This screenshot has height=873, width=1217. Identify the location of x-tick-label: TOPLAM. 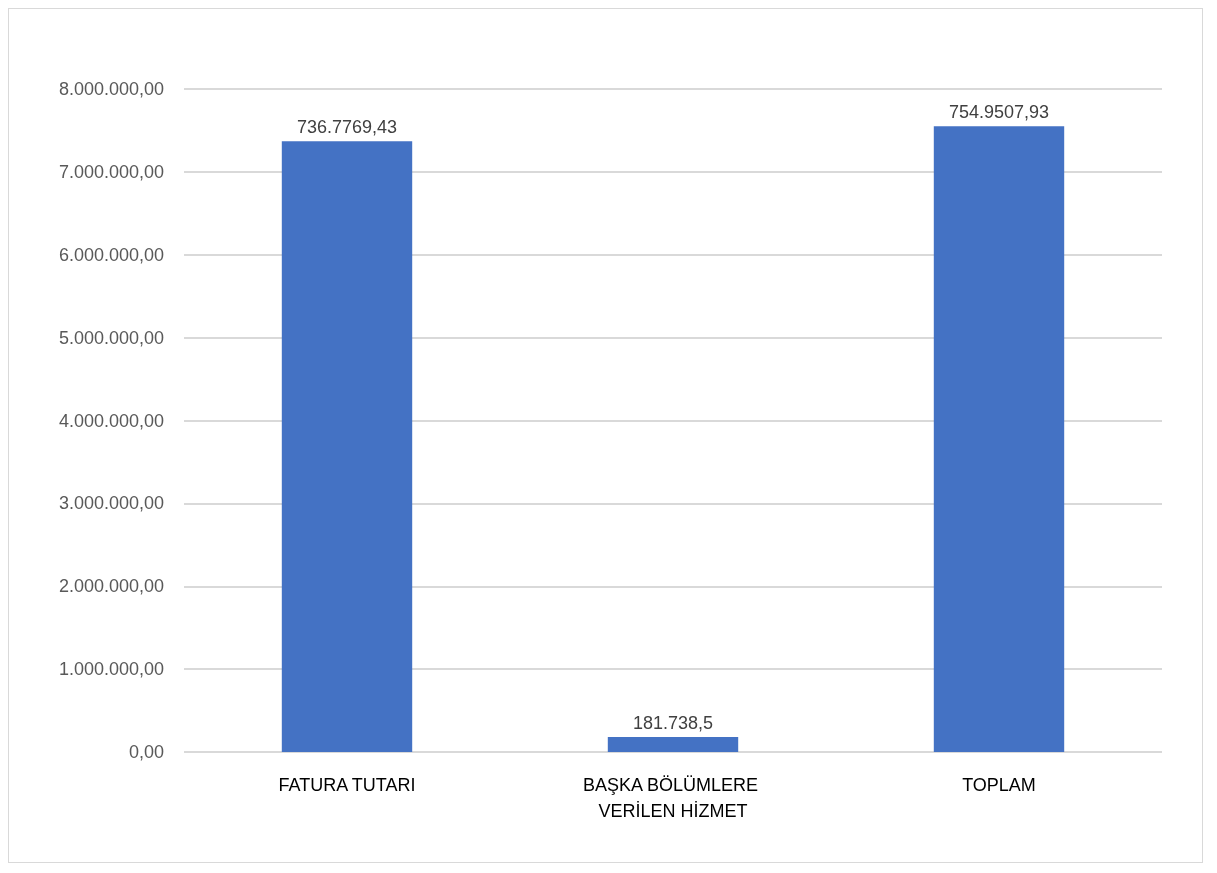
(999, 785).